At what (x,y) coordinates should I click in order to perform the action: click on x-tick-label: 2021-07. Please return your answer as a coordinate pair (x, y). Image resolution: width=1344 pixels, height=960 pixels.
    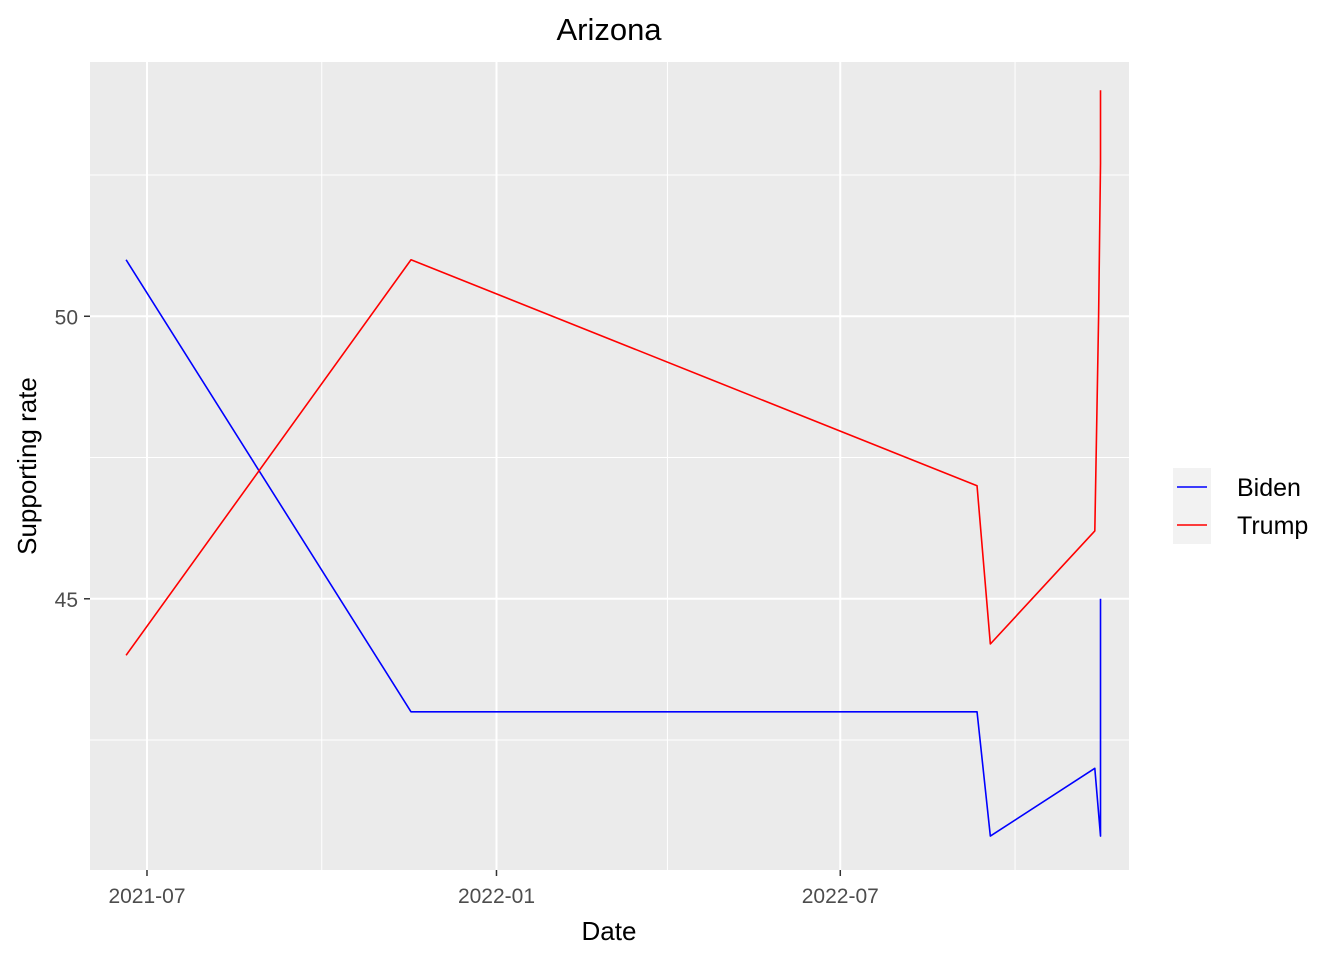
    Looking at the image, I should click on (146, 896).